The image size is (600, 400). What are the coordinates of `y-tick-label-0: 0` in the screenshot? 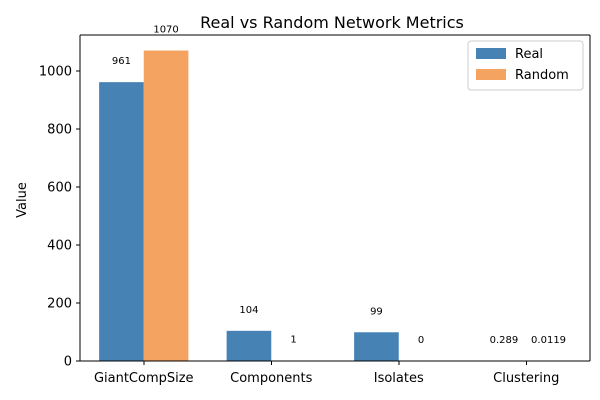 It's located at (68, 362).